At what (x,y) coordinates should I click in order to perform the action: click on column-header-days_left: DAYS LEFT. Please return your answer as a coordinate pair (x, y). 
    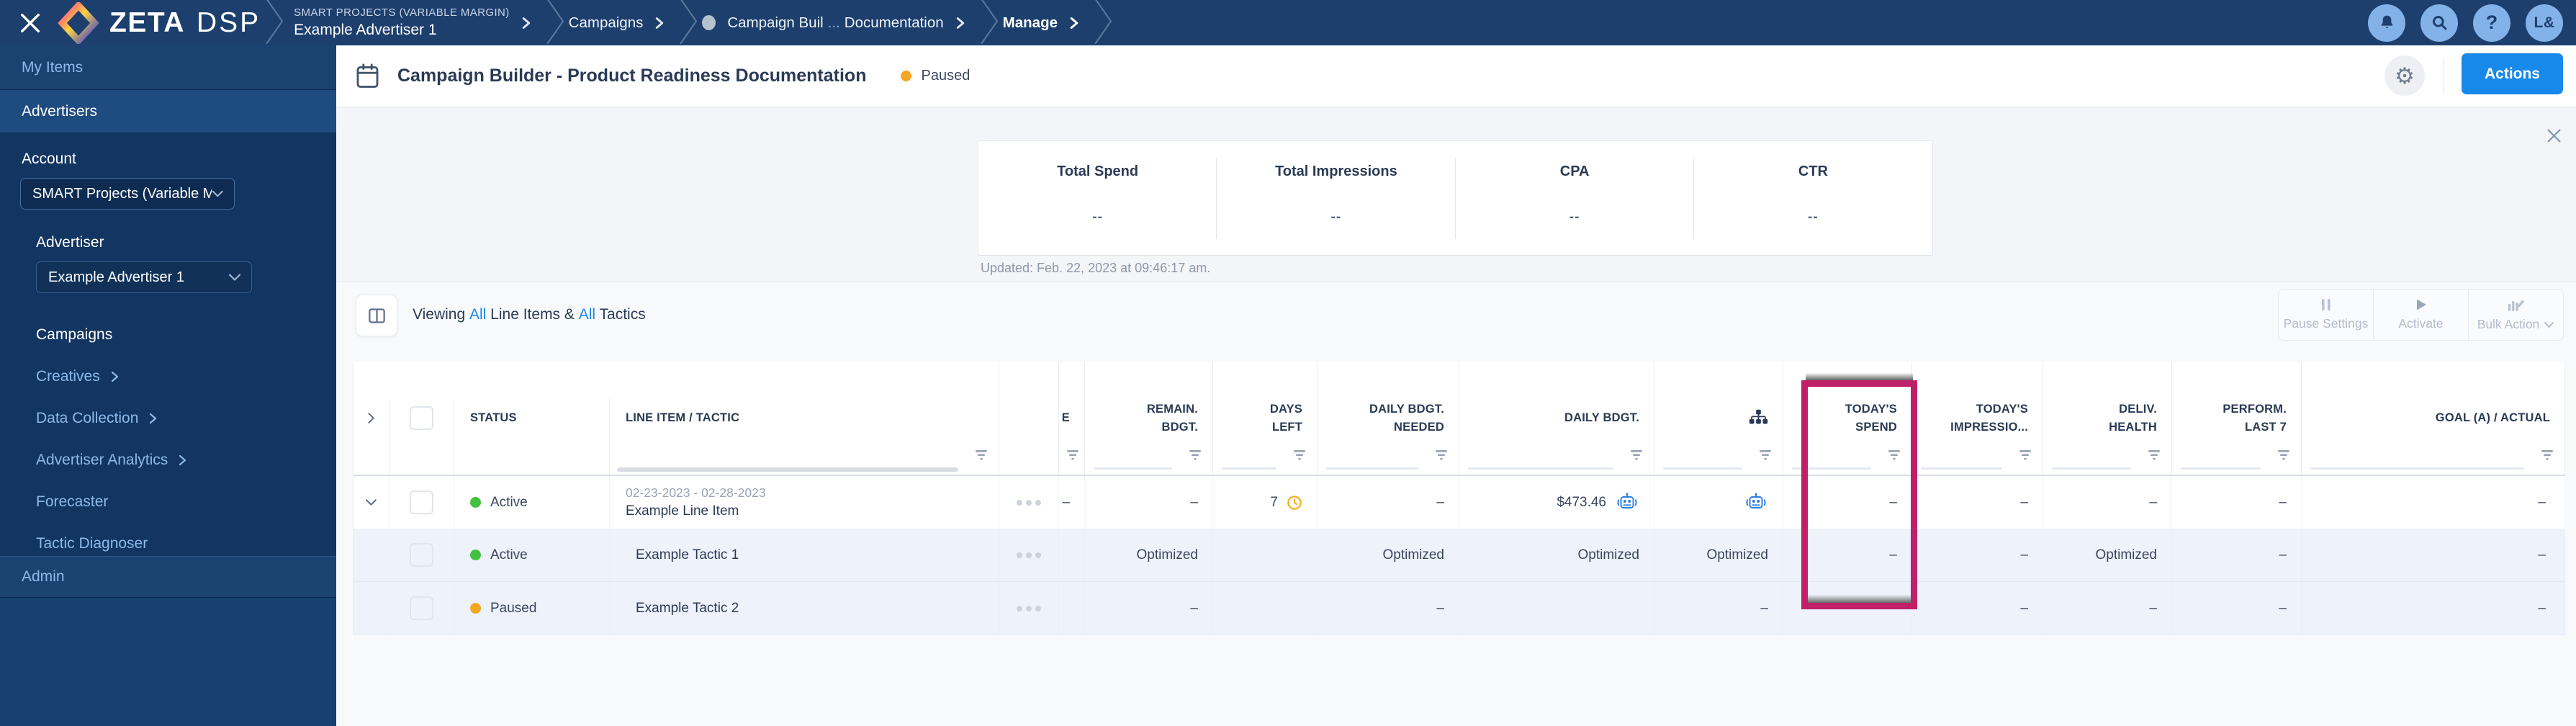
    Looking at the image, I should click on (1265, 418).